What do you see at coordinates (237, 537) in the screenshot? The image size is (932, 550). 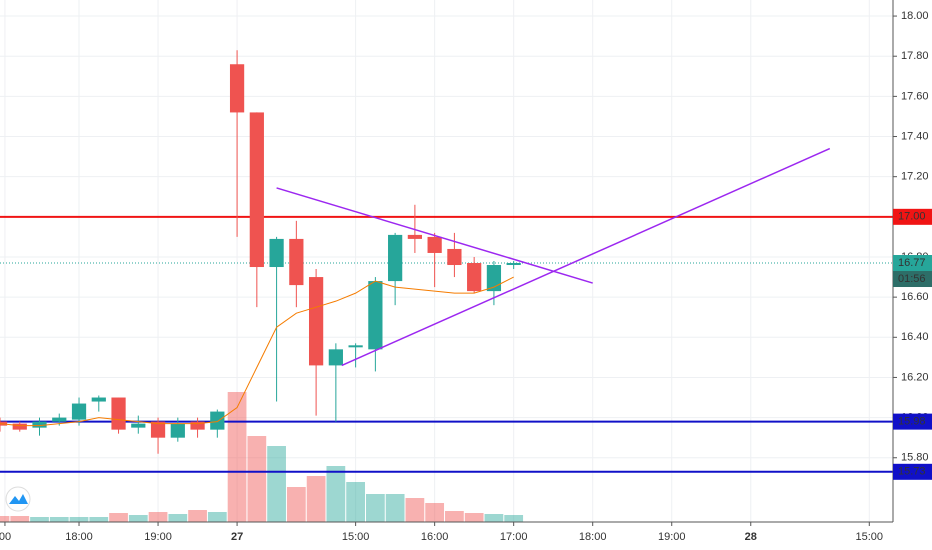 I see `x-tick-label: 27` at bounding box center [237, 537].